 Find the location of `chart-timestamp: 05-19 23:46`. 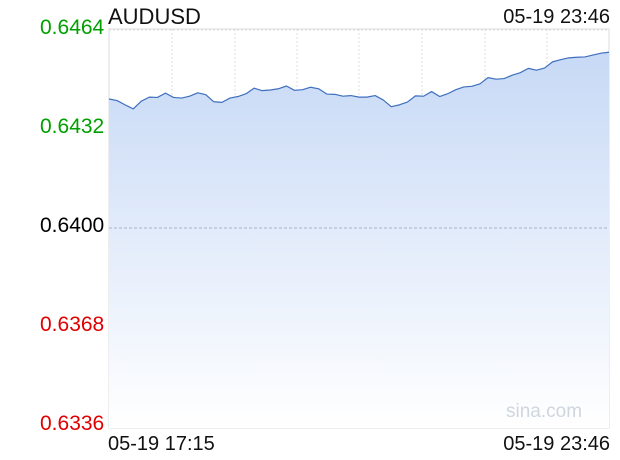

chart-timestamp: 05-19 23:46 is located at coordinates (556, 17).